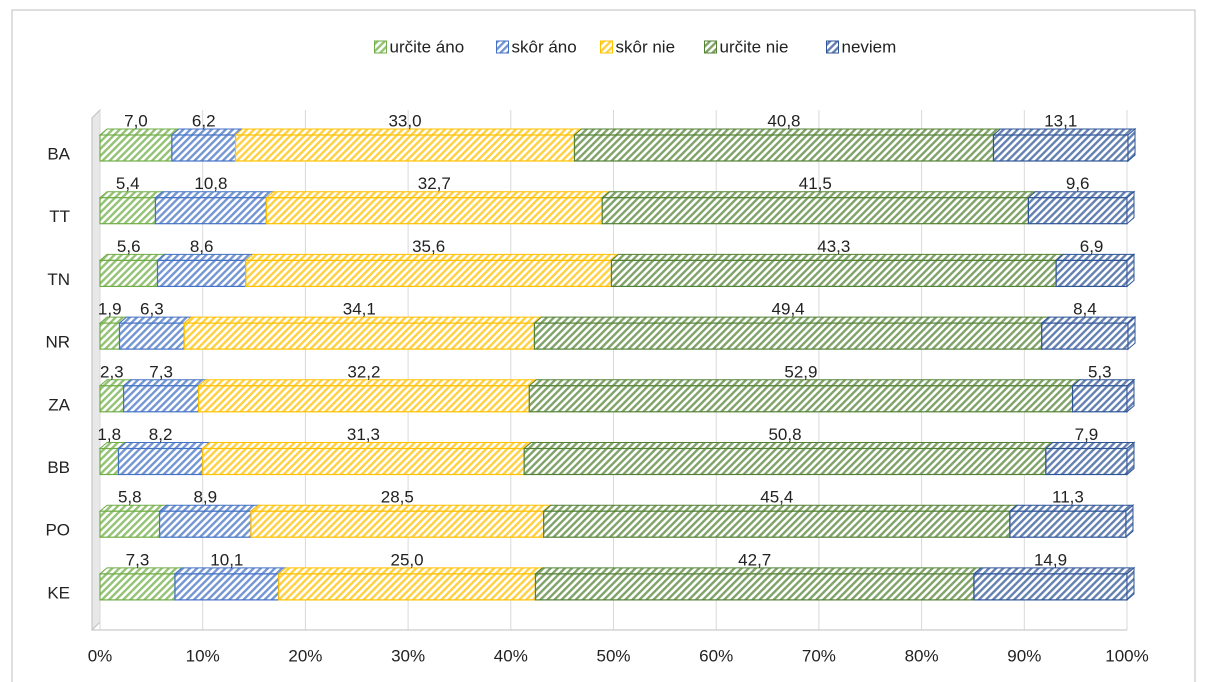  Describe the element at coordinates (1100, 371) in the screenshot. I see `data-label: 5,3` at that location.